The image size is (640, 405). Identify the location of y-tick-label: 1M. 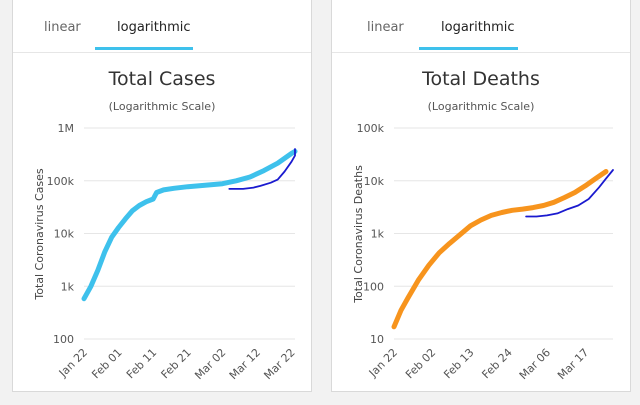
(66, 128).